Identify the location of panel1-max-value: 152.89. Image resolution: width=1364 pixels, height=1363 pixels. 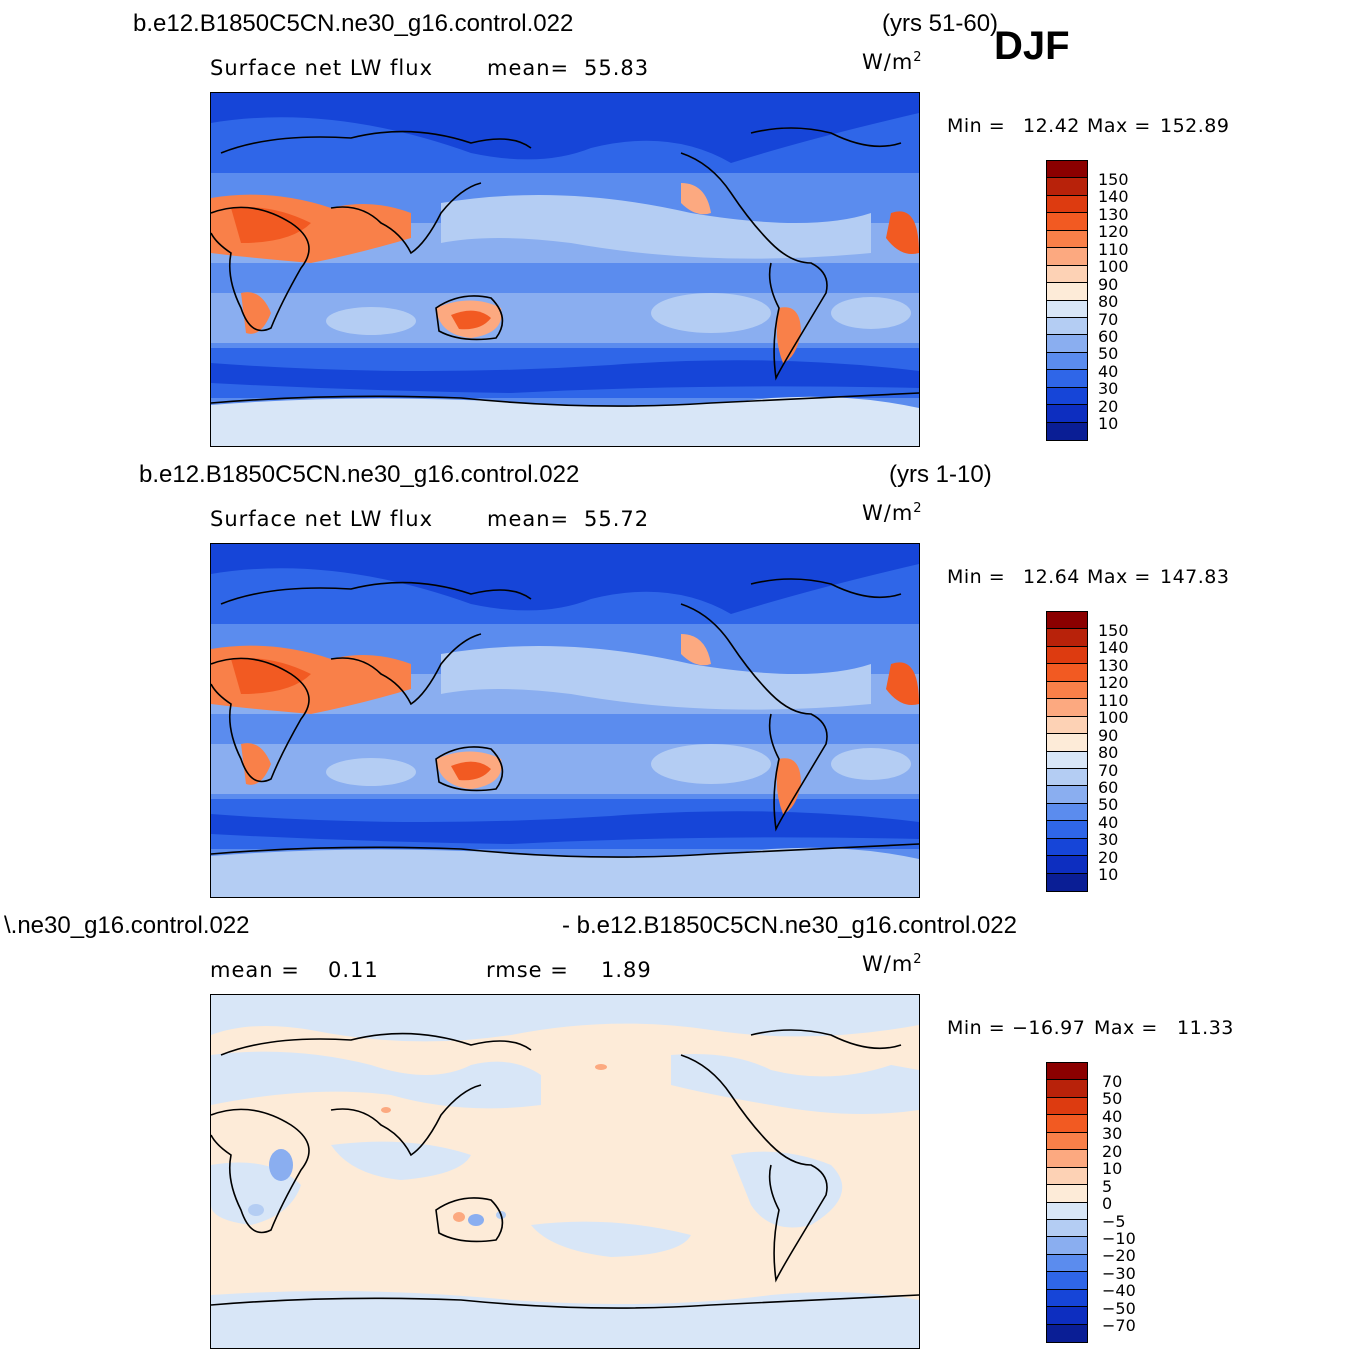
(1195, 126).